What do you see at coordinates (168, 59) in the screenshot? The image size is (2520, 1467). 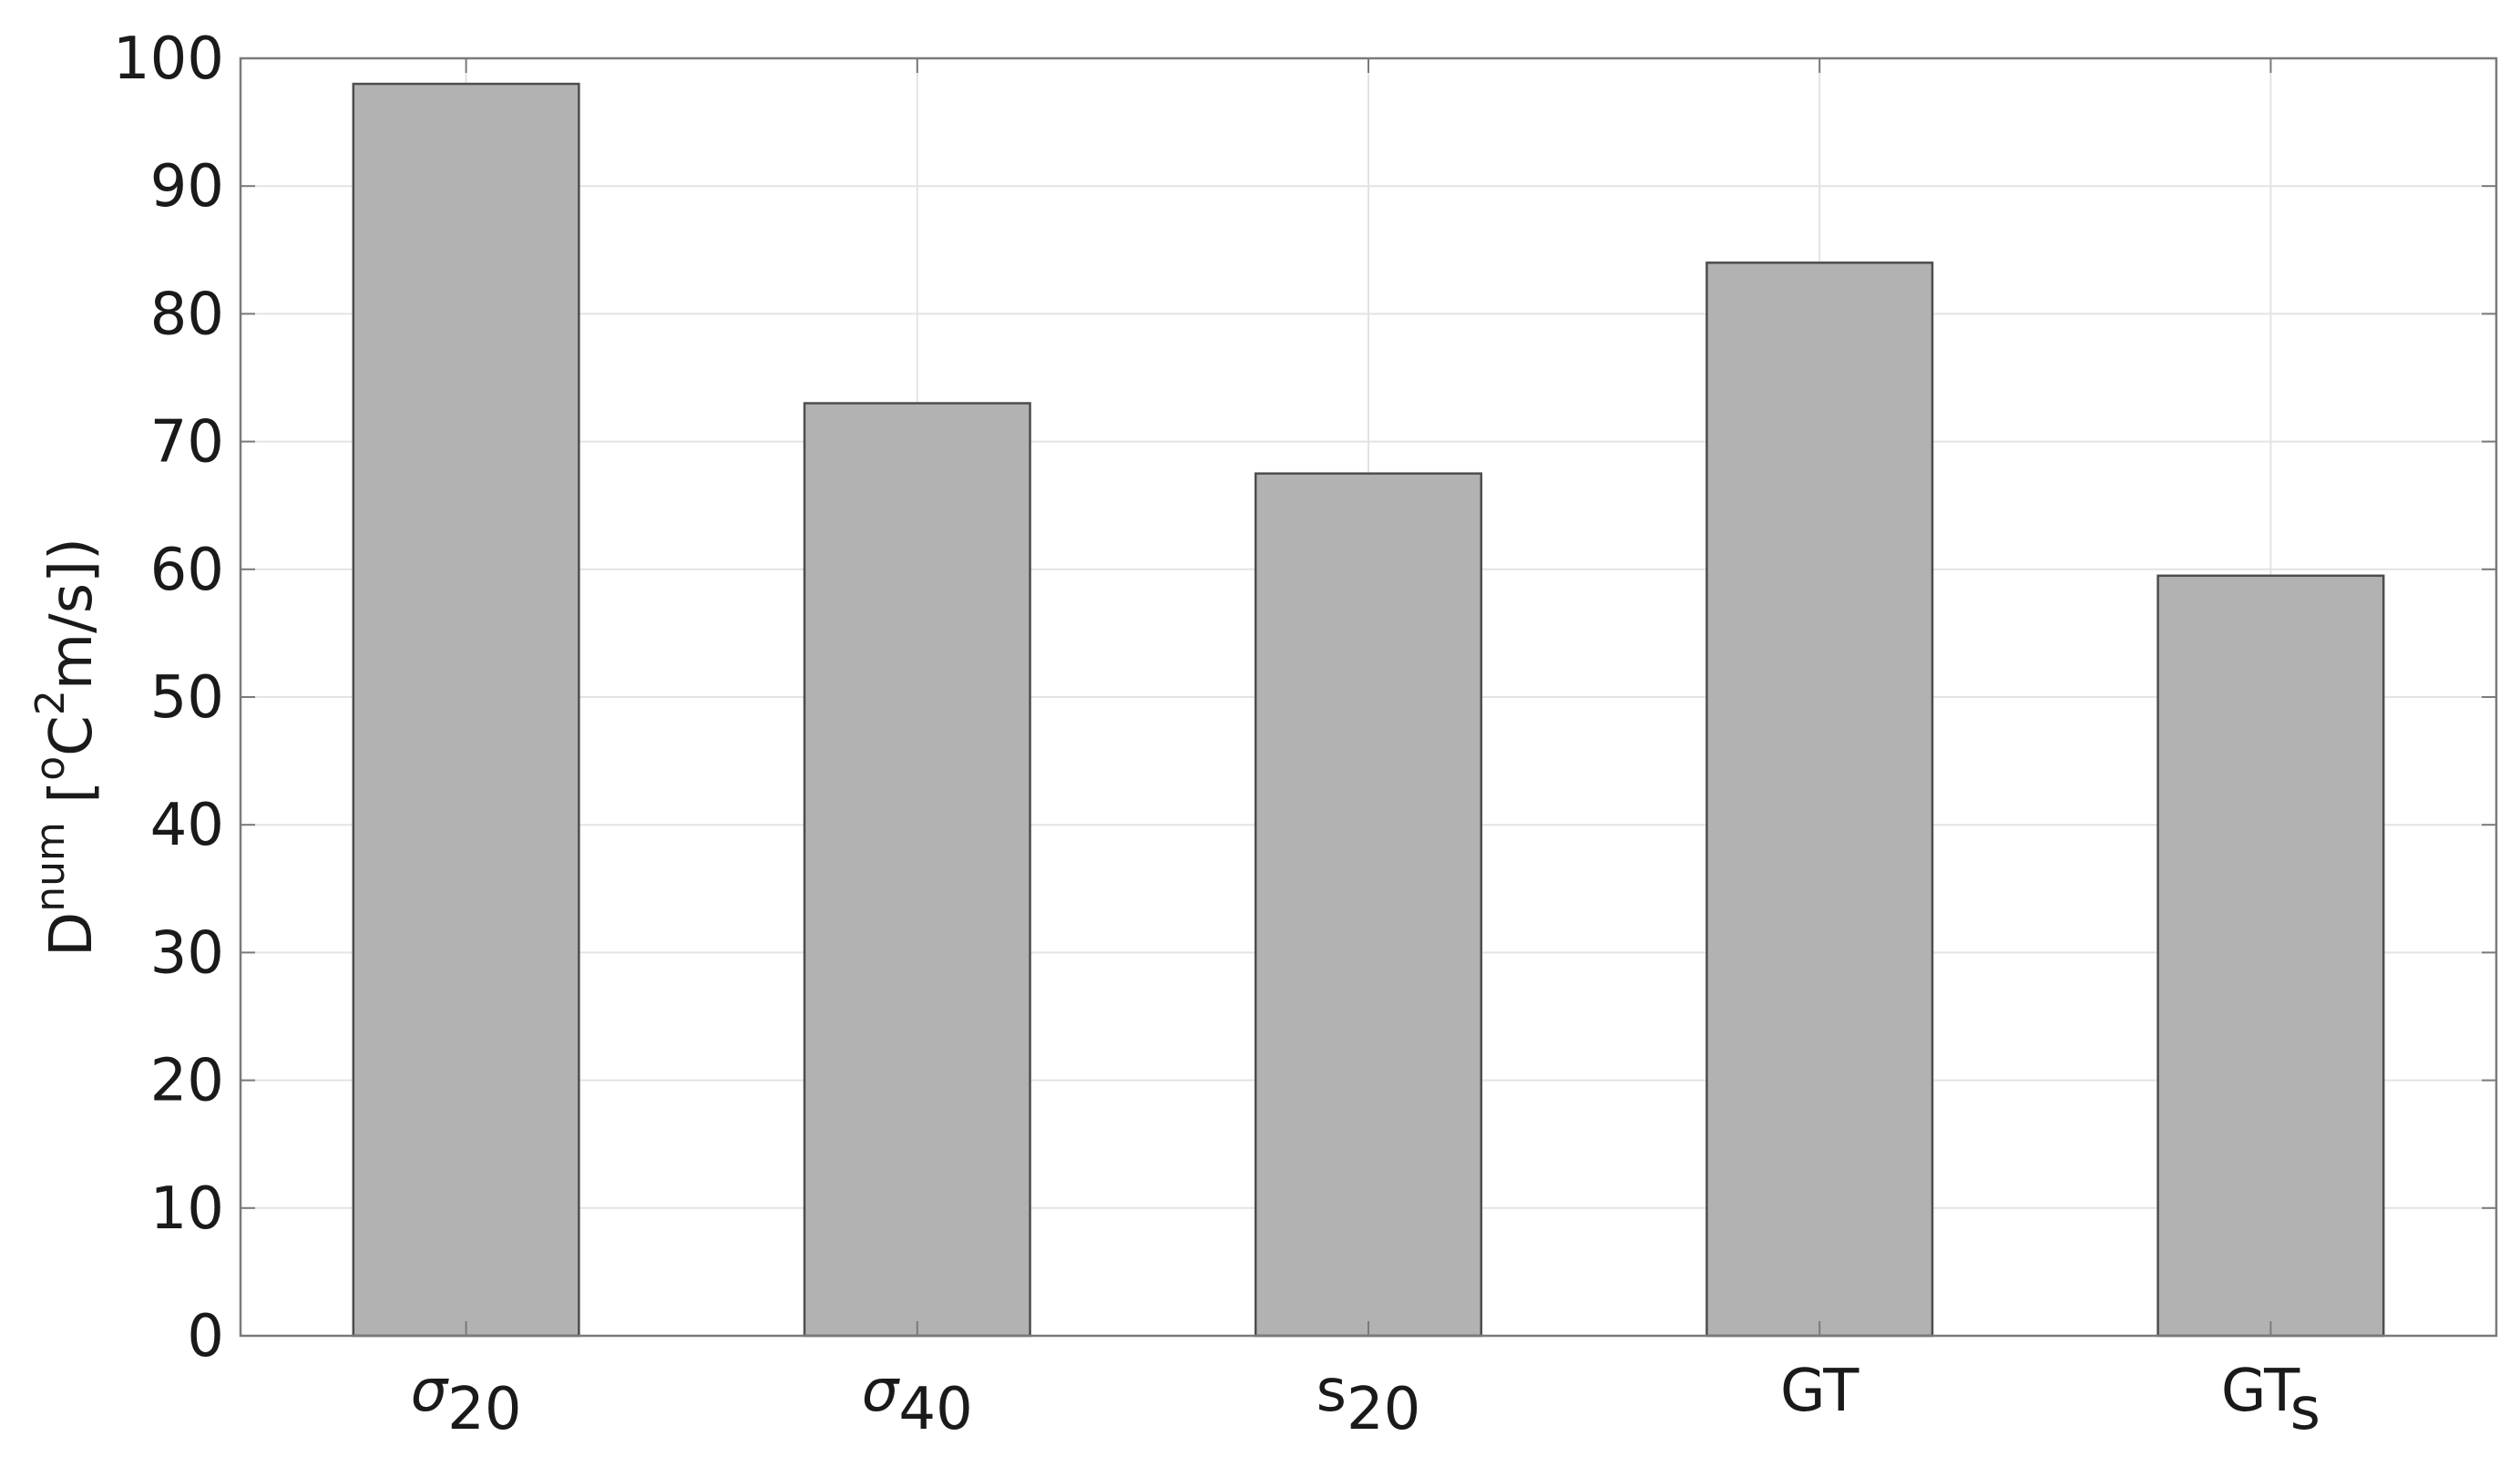 I see `y-tick-label: 100` at bounding box center [168, 59].